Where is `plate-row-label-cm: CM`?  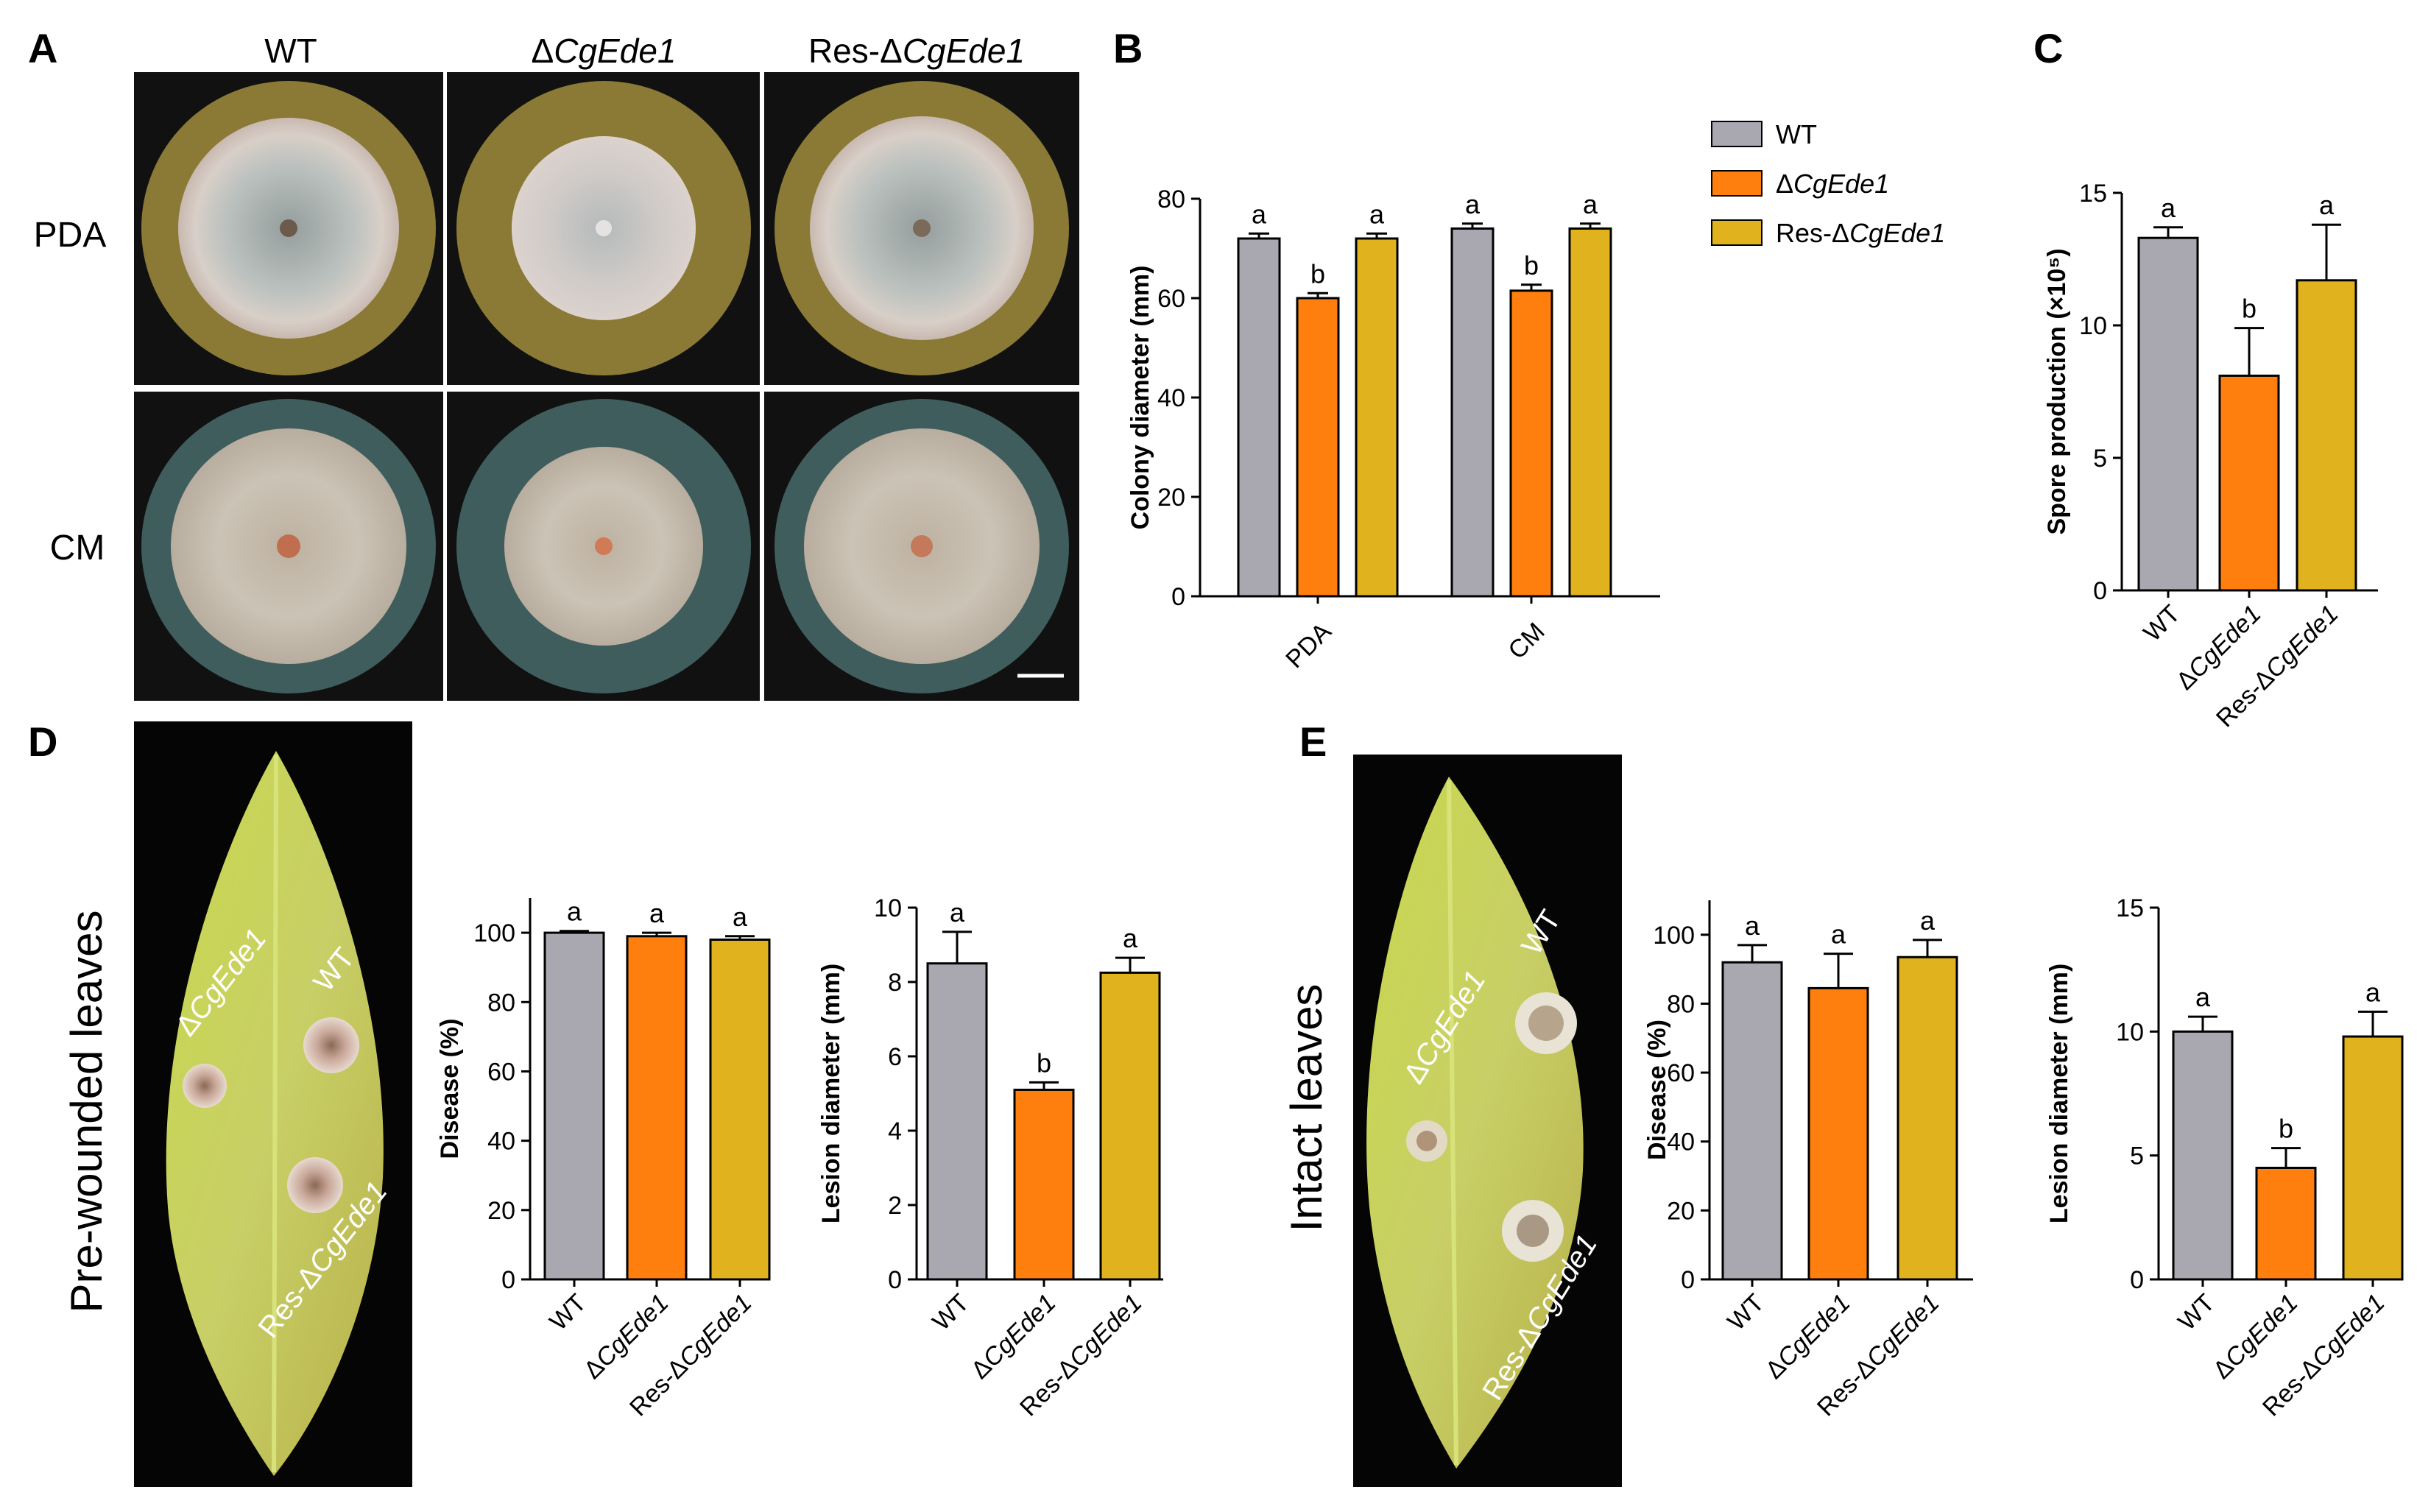 plate-row-label-cm: CM is located at coordinates (77, 548).